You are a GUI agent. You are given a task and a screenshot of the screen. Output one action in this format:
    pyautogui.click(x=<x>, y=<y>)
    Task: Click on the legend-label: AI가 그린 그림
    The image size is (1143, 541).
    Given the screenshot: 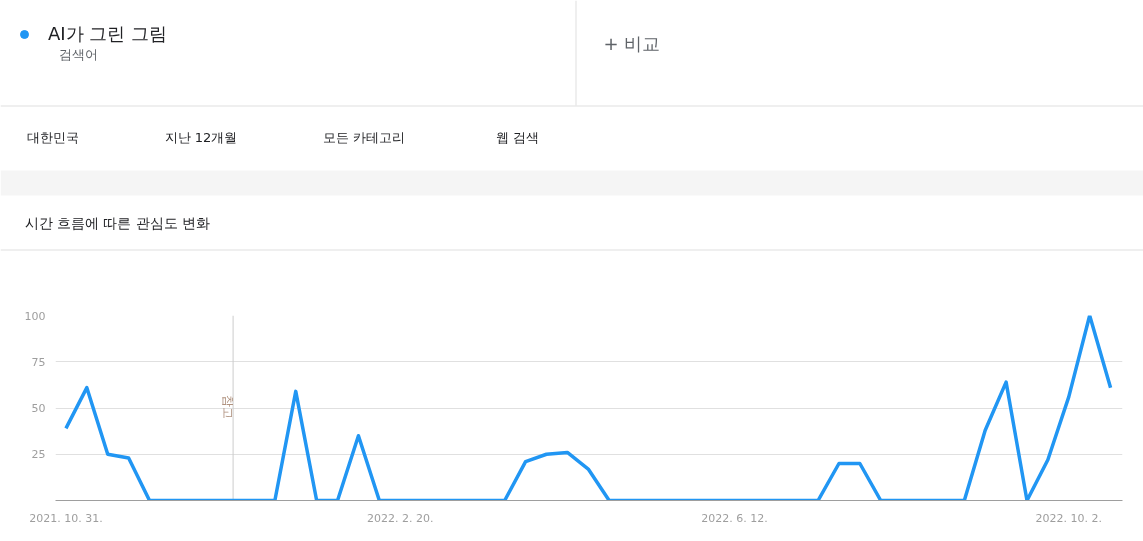 What is the action you would take?
    pyautogui.click(x=108, y=34)
    